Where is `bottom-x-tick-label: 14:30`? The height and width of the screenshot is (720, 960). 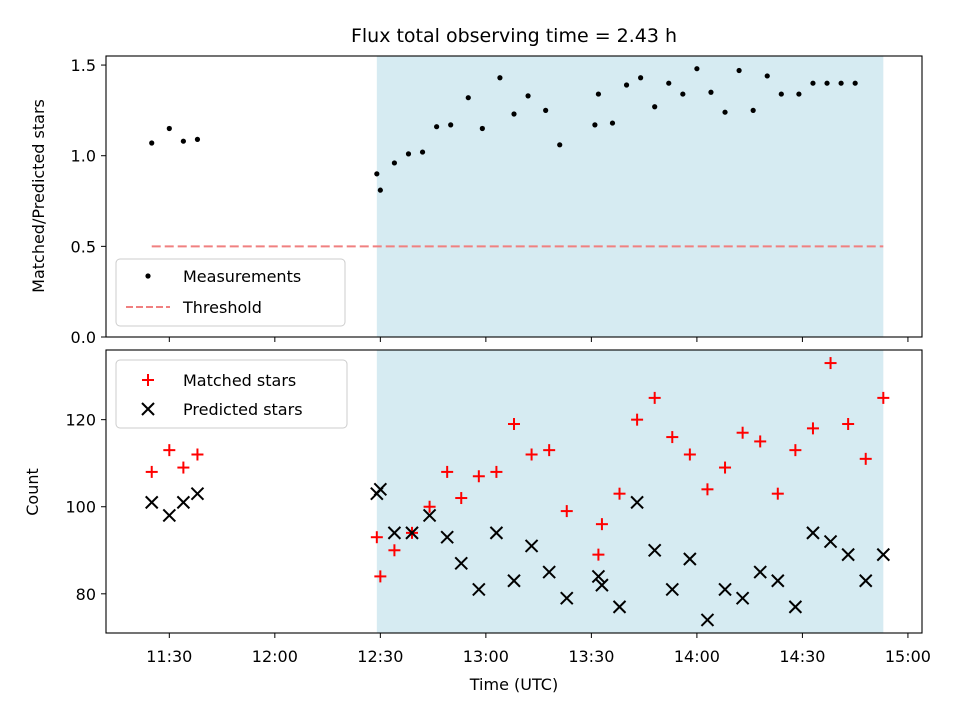
bottom-x-tick-label: 14:30 is located at coordinates (802, 656).